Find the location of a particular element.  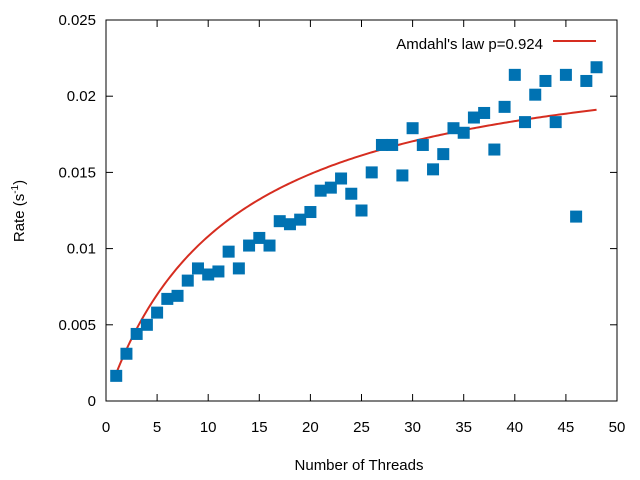

x-tick-label: 15 is located at coordinates (259, 427).